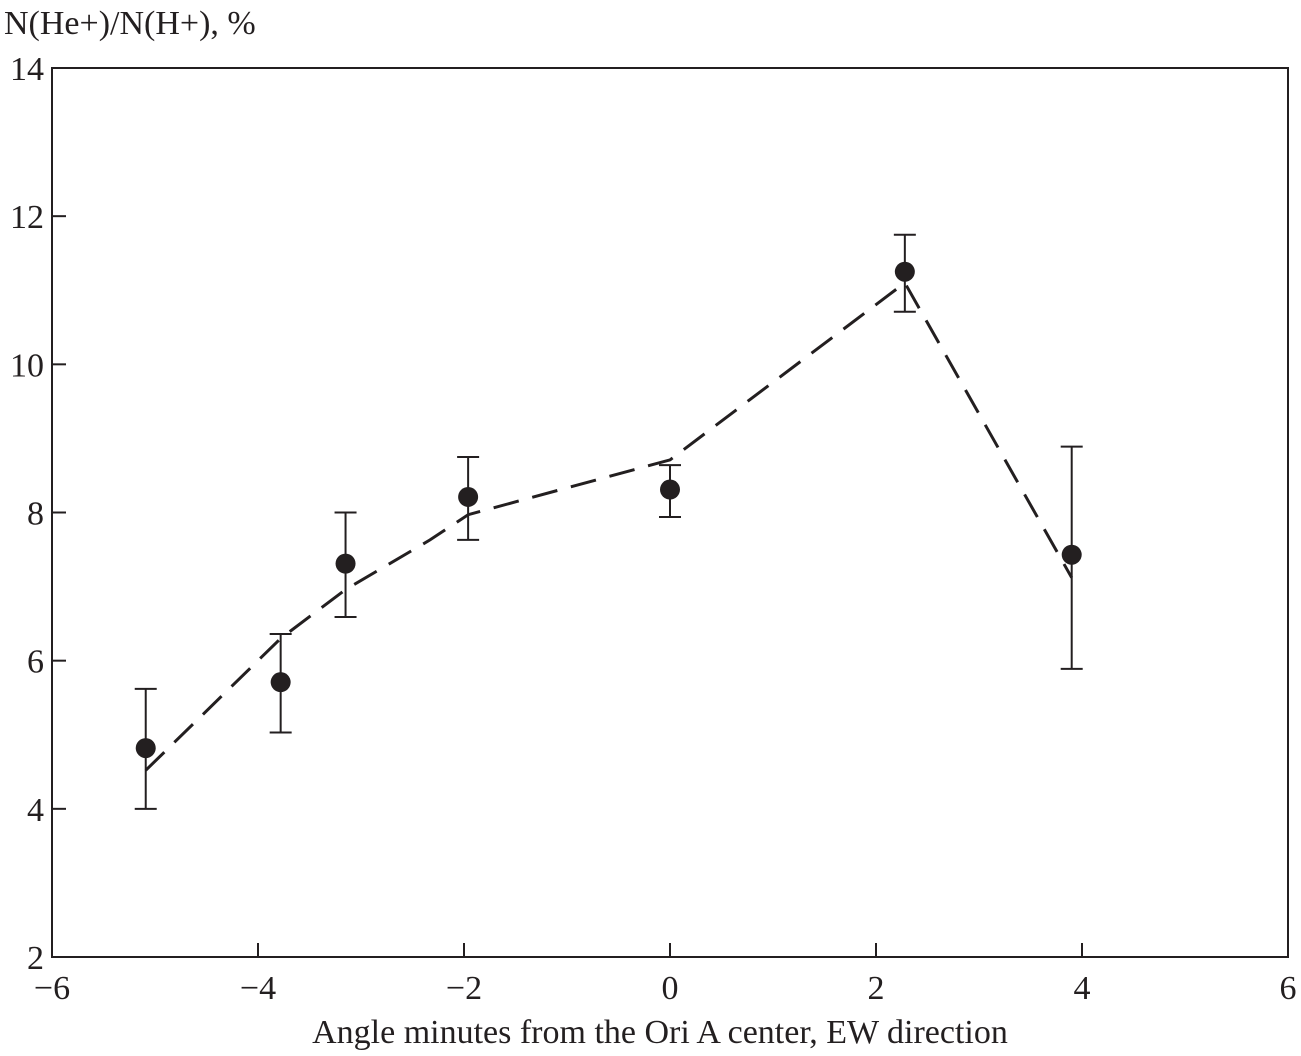 This screenshot has height=1056, width=1301. Describe the element at coordinates (876, 988) in the screenshot. I see `x-tick-label: 2` at that location.